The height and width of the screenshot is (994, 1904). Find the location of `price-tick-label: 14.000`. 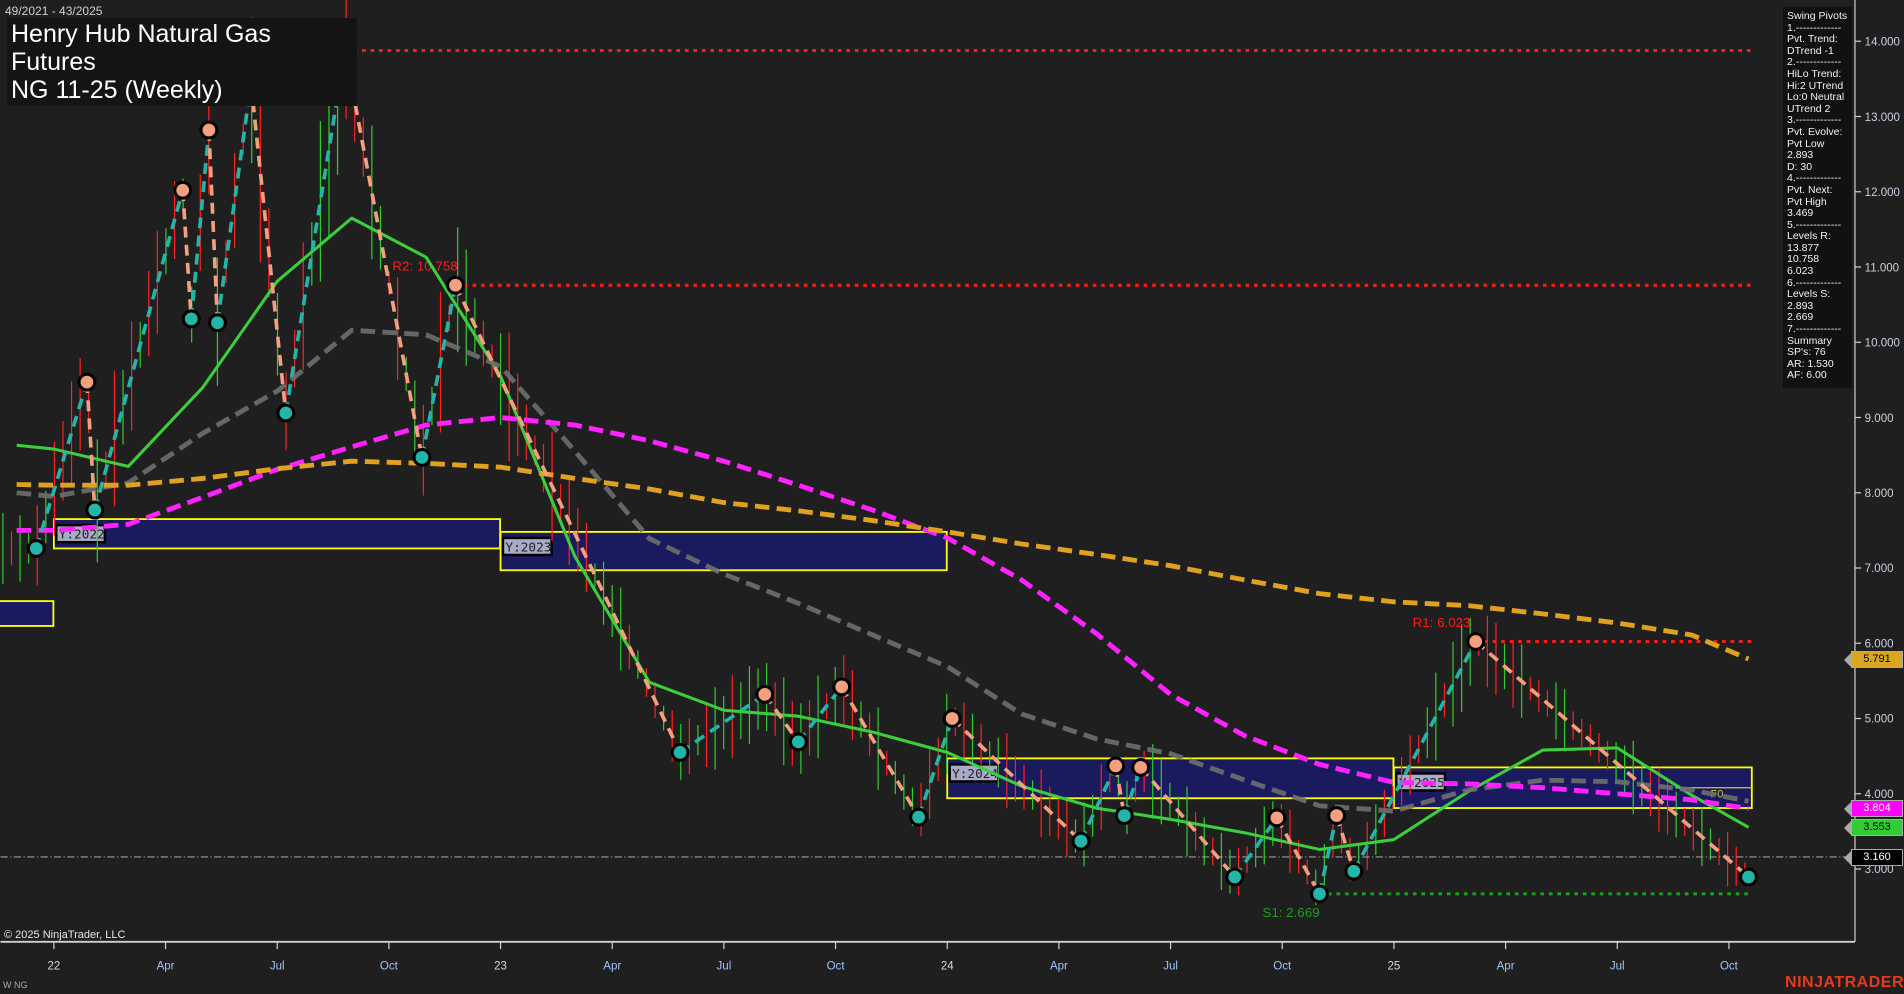

price-tick-label: 14.000 is located at coordinates (1882, 43).